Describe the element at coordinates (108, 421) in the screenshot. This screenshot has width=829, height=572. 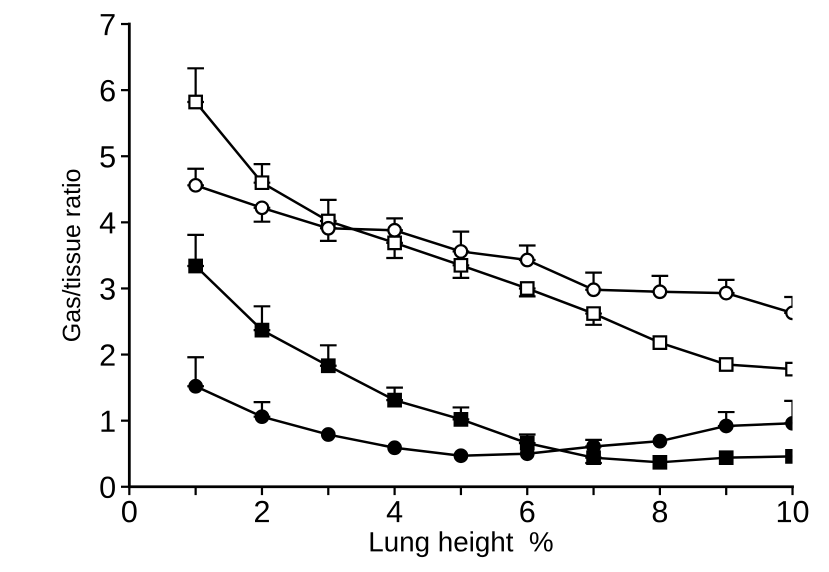
I see `y-tick-label: 1` at that location.